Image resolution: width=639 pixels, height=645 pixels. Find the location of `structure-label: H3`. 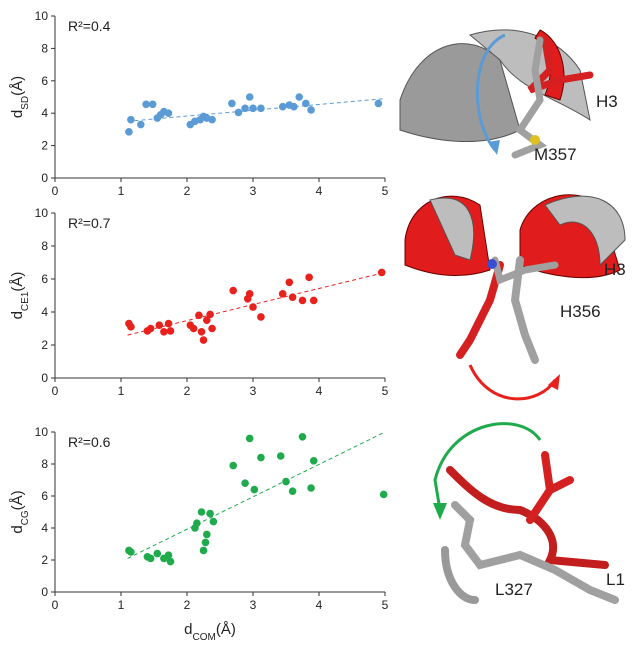

structure-label: H3 is located at coordinates (607, 101).